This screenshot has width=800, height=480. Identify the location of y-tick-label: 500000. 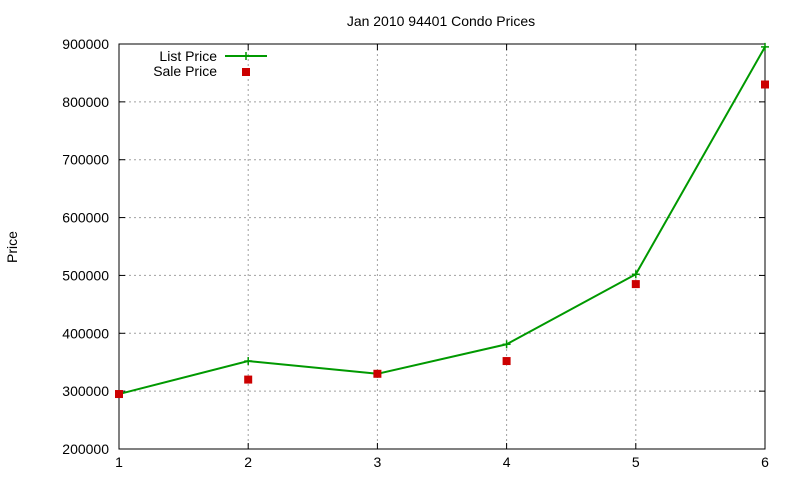
(85, 275).